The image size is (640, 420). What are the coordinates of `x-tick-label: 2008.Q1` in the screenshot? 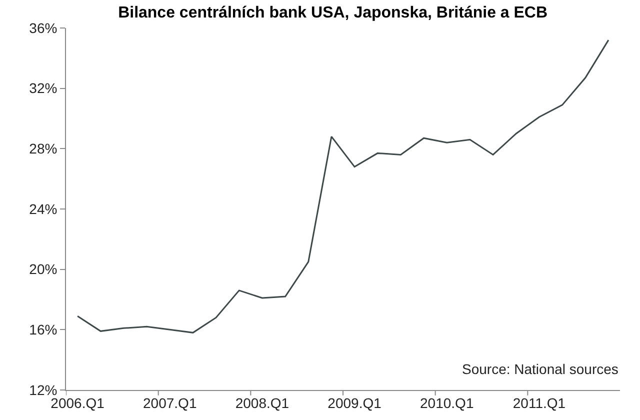 It's located at (262, 402).